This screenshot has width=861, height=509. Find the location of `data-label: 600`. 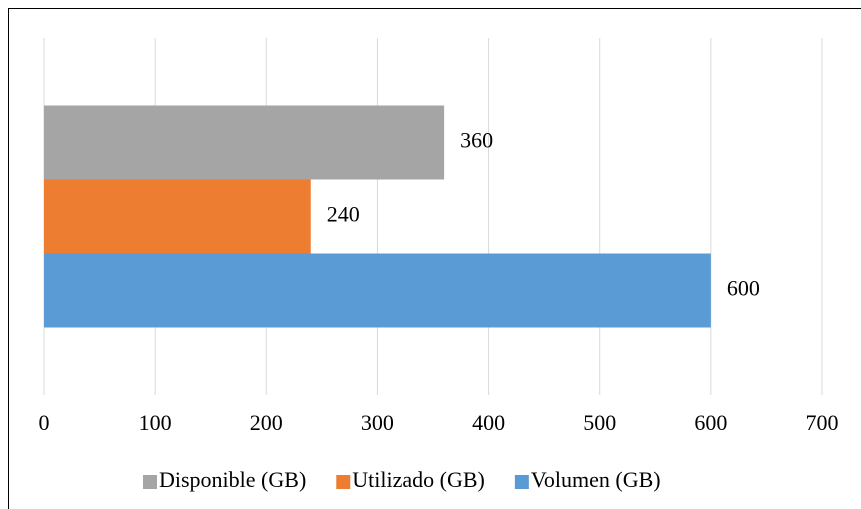

data-label: 600 is located at coordinates (743, 288).